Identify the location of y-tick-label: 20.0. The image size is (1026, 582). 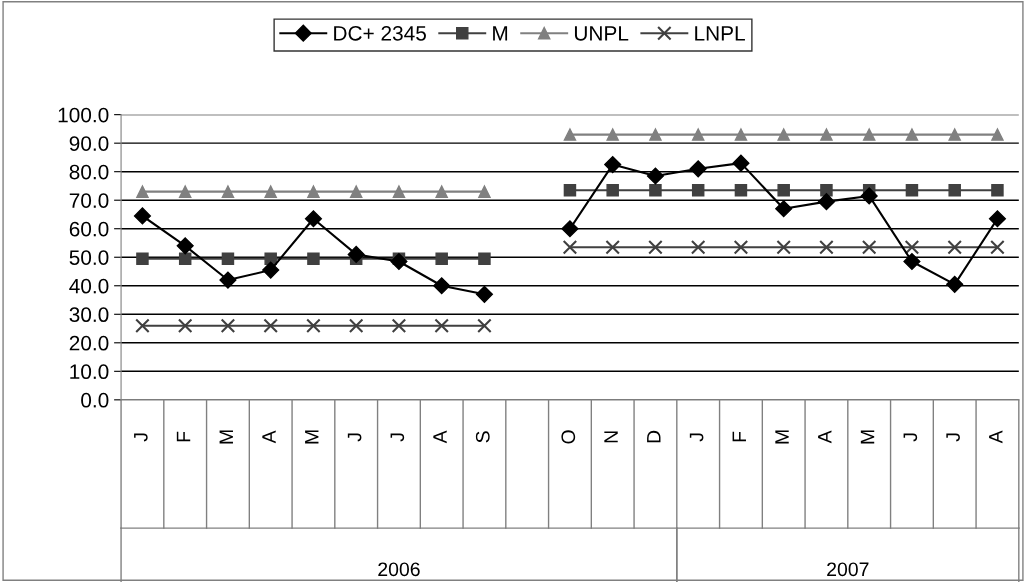
(89, 343).